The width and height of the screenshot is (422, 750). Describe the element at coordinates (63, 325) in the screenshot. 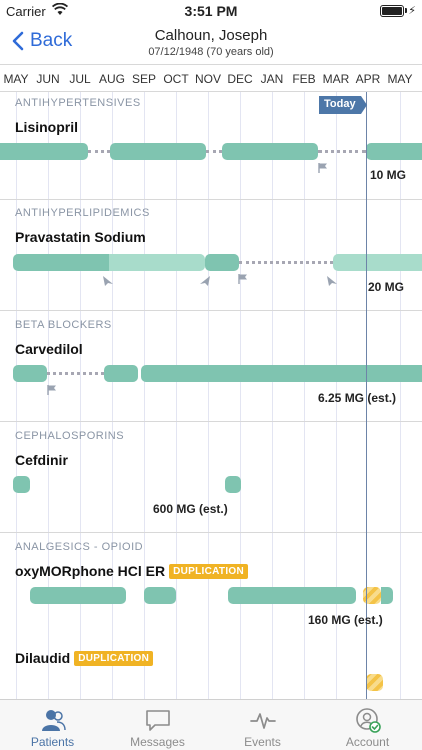

I see `category-label: BETA BLOCKERS` at that location.